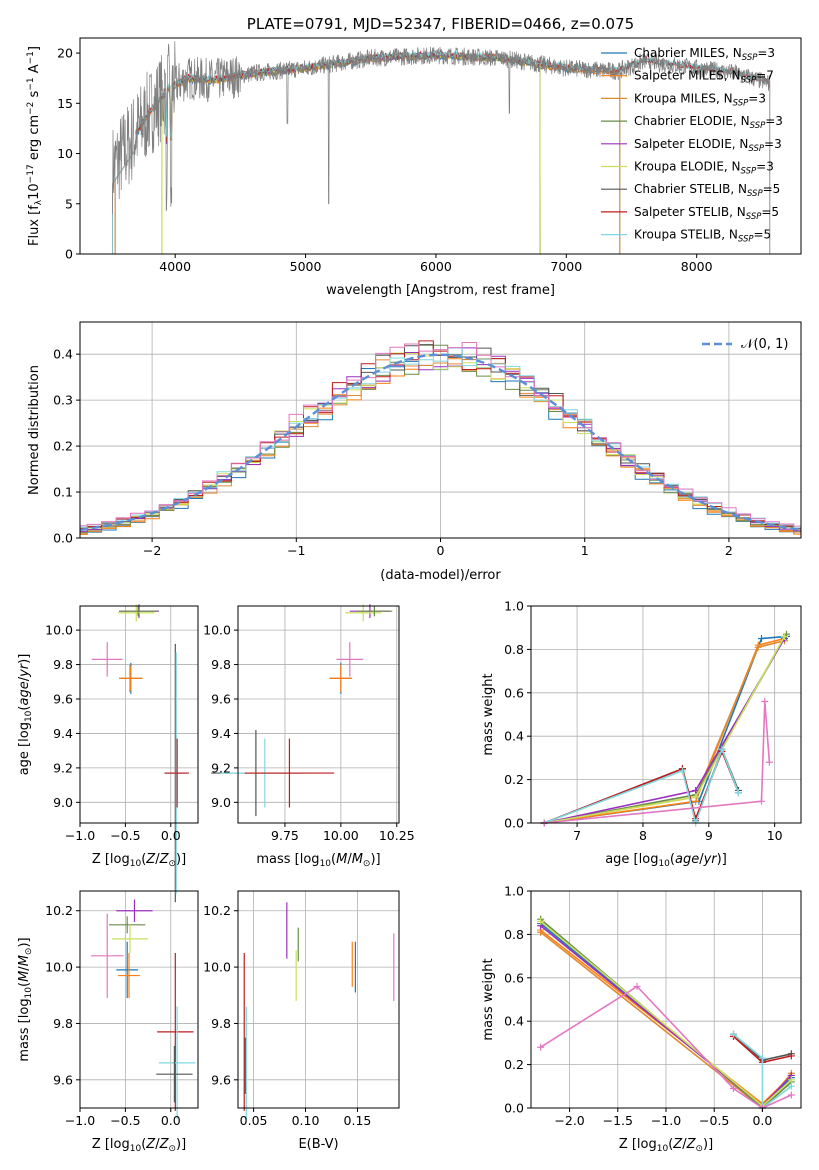 The height and width of the screenshot is (1170, 819). What do you see at coordinates (34, 95) in the screenshot?
I see `label-part: s` at bounding box center [34, 95].